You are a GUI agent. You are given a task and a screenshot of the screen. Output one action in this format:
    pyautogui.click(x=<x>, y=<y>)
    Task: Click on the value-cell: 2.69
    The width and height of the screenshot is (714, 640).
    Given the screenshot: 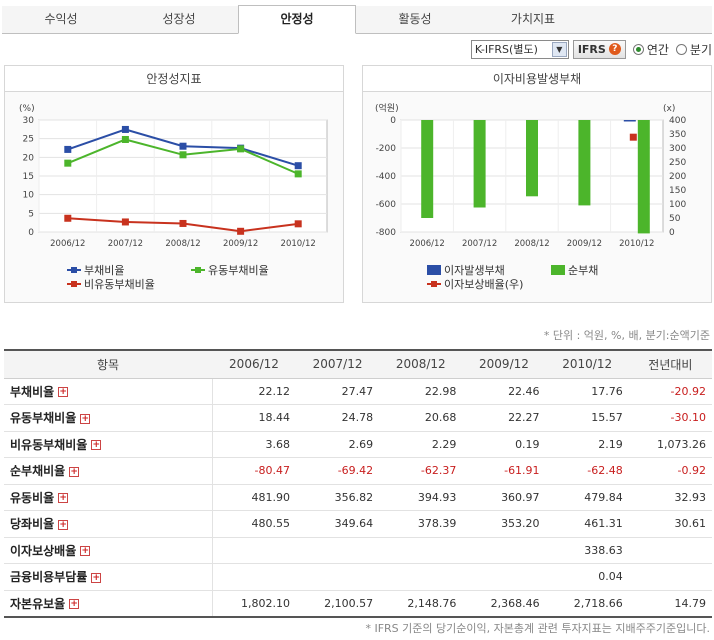 What is the action you would take?
    pyautogui.click(x=337, y=444)
    